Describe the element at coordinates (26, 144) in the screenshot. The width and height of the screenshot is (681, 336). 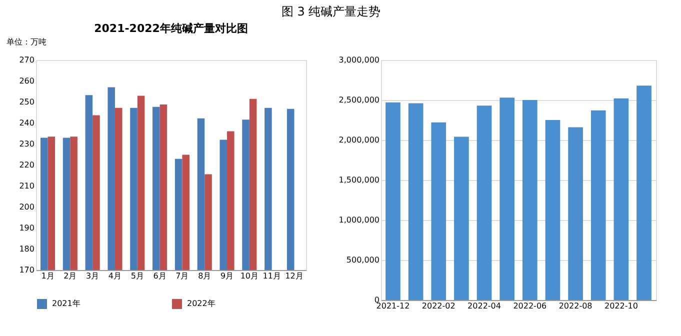
I see `y-tick-label: 230` at that location.